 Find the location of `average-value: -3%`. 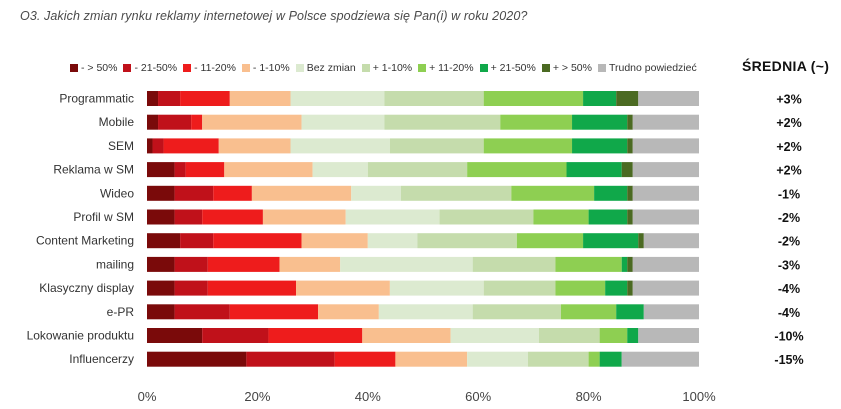

average-value: -3% is located at coordinates (789, 265).